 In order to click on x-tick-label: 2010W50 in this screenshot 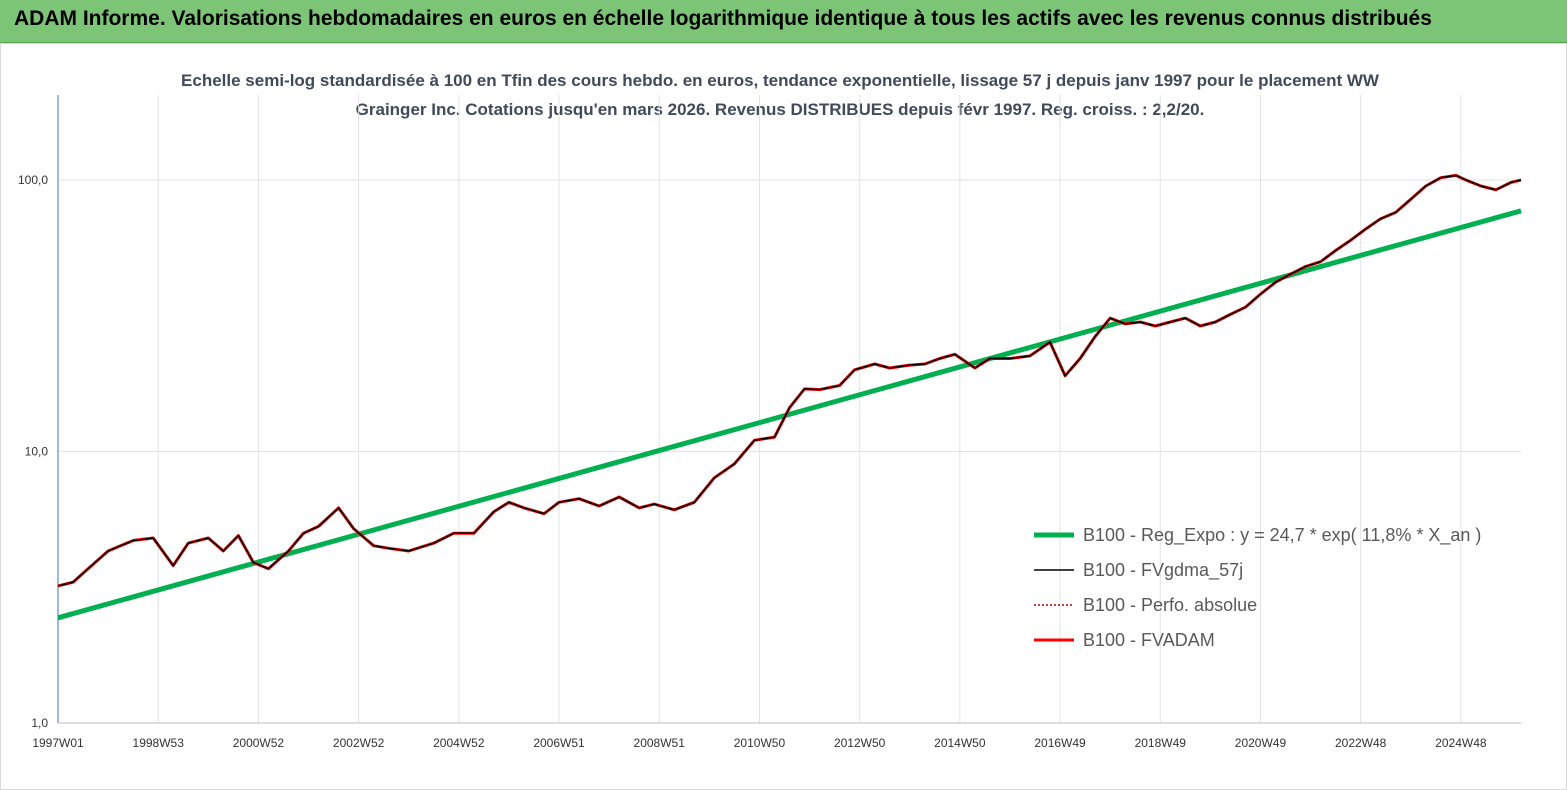, I will do `click(760, 743)`.